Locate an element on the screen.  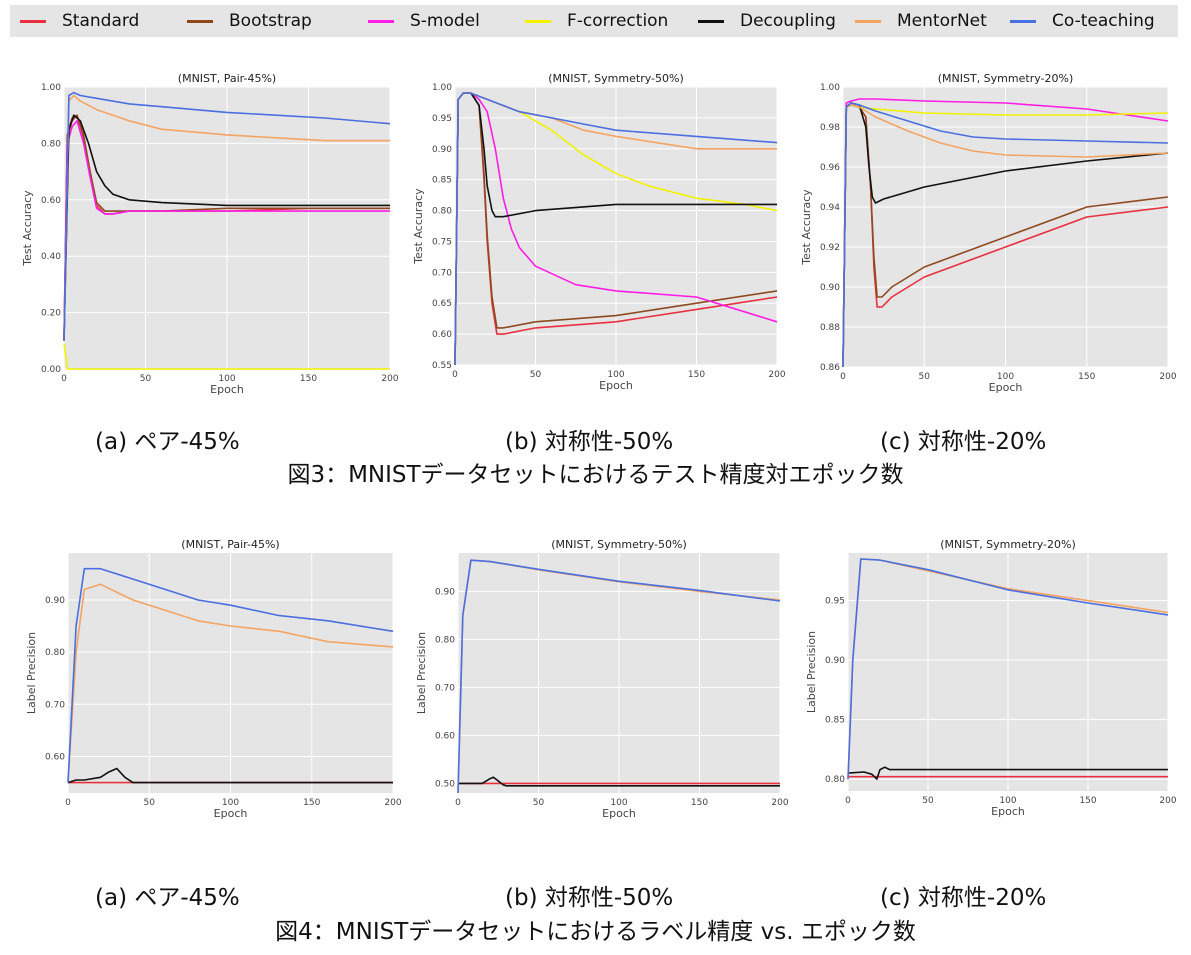
fig4-caption: 図4：MNISTデータセットにおけるラベル精度 vs. エポック数 is located at coordinates (595, 932).